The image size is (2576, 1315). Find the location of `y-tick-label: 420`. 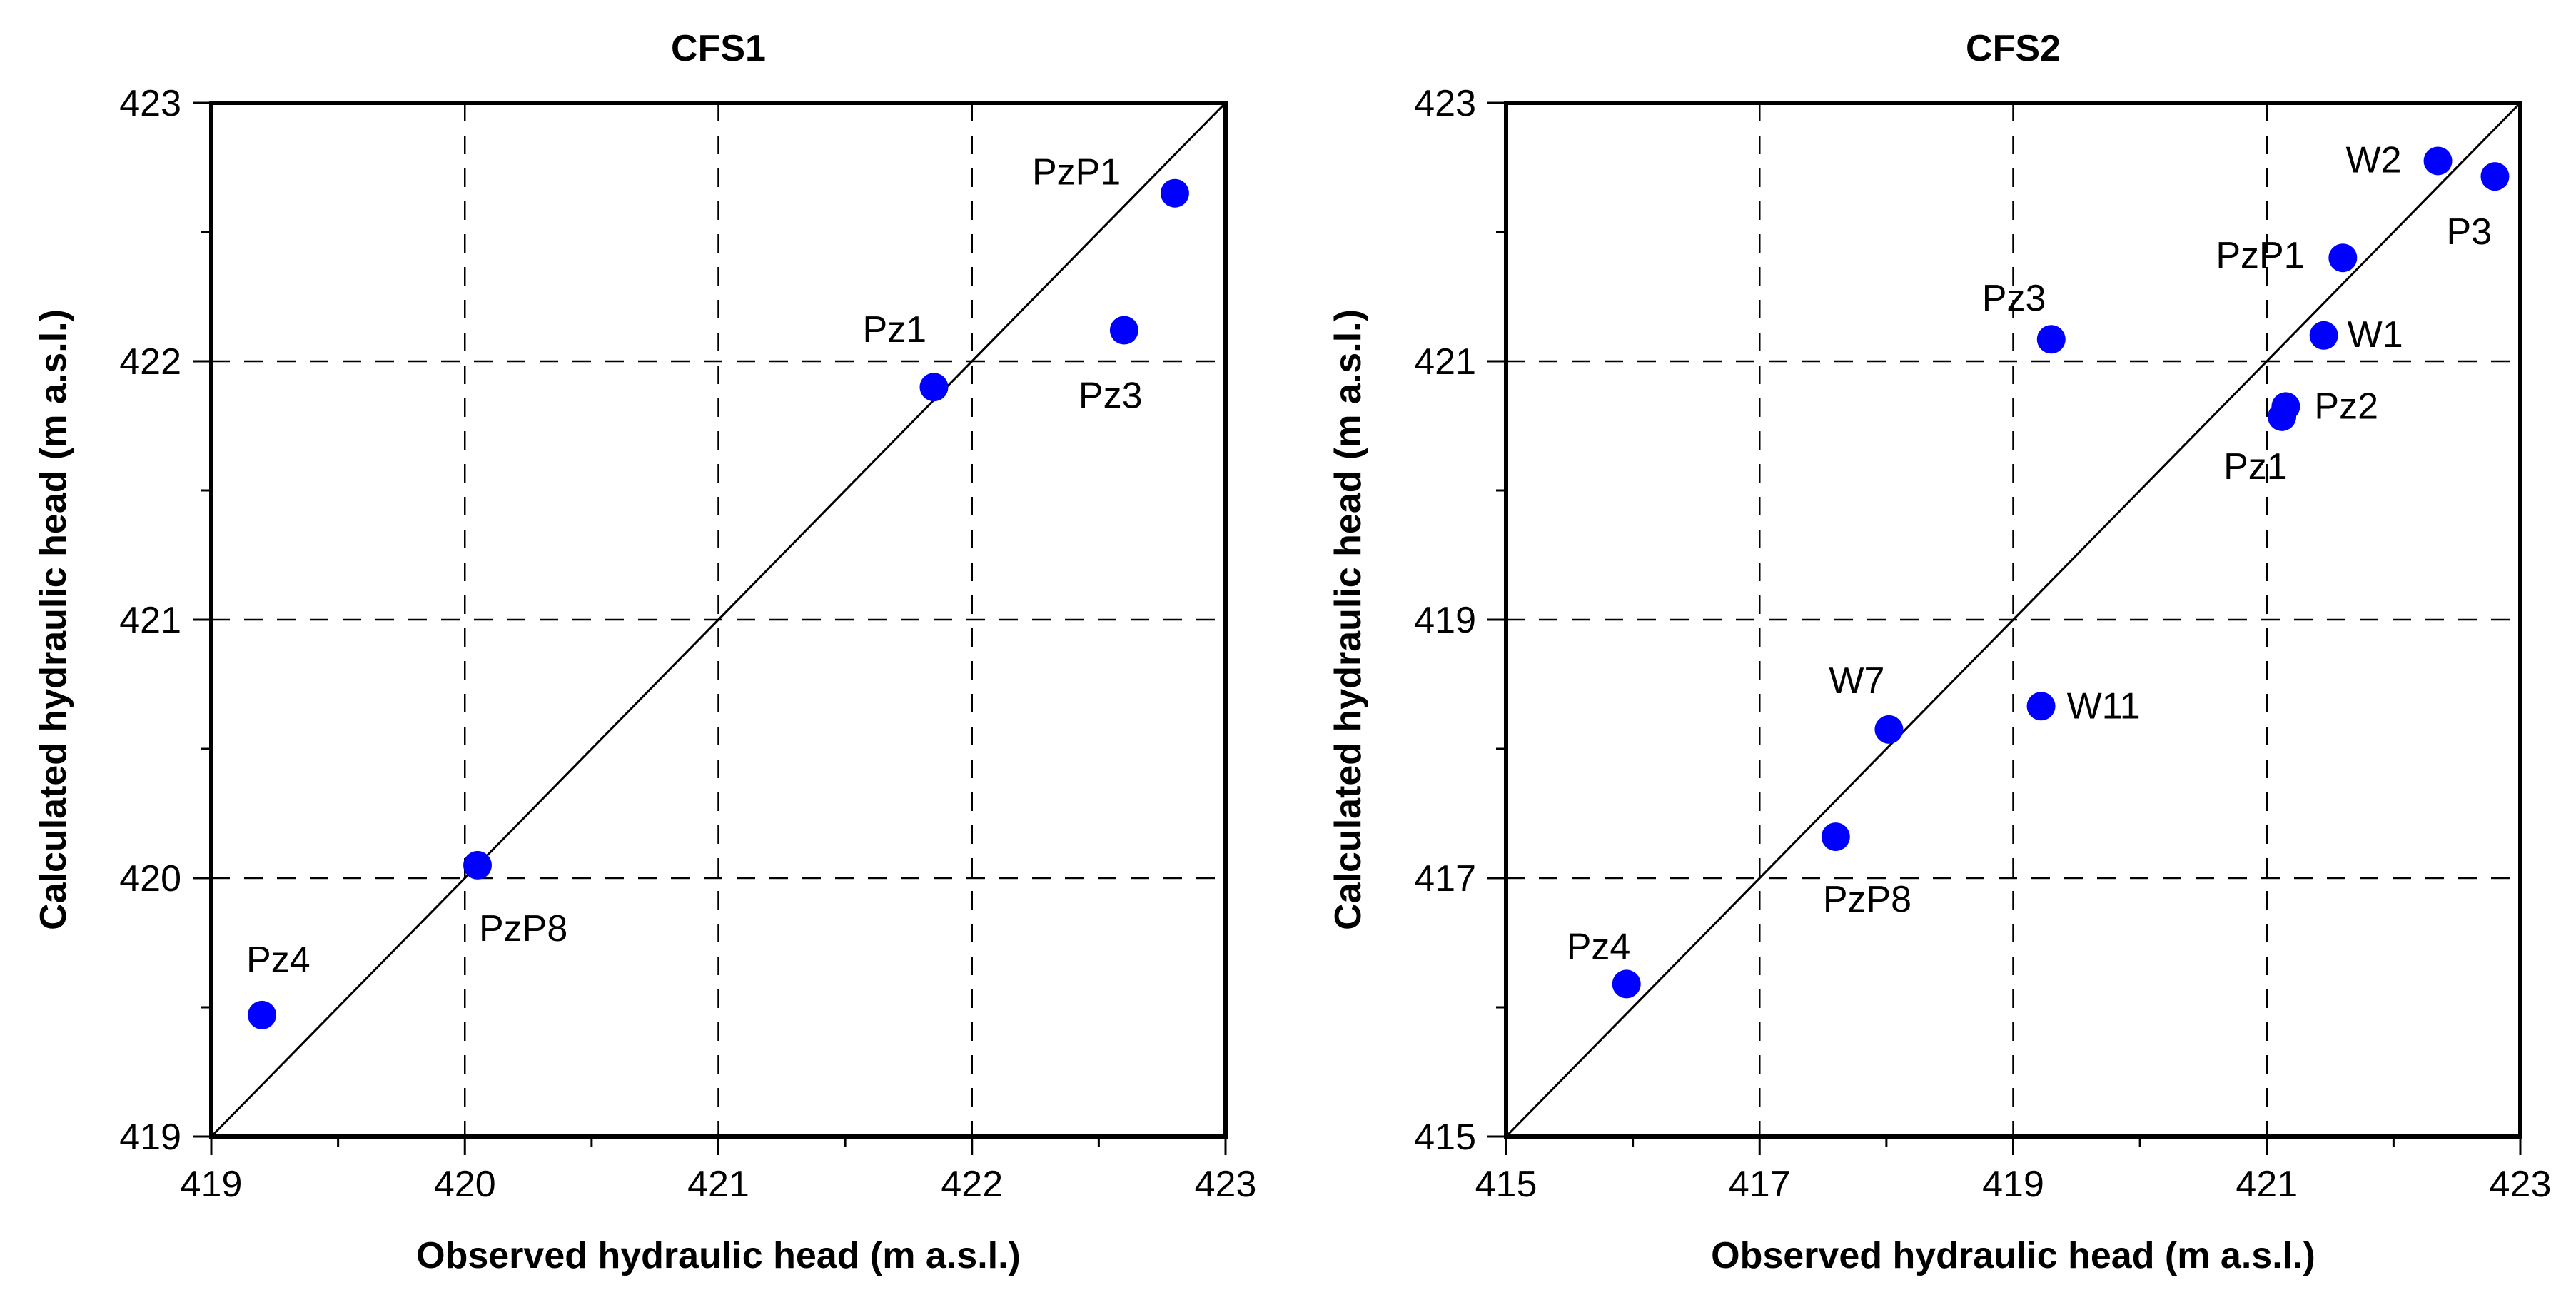

y-tick-label: 420 is located at coordinates (150, 879).